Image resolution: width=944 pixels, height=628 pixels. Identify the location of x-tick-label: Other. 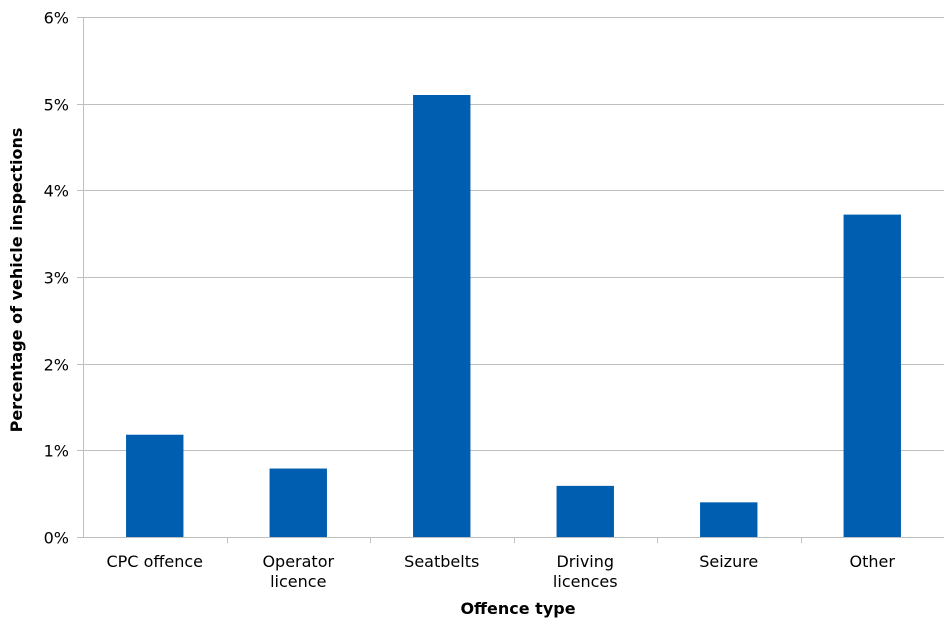
(873, 561).